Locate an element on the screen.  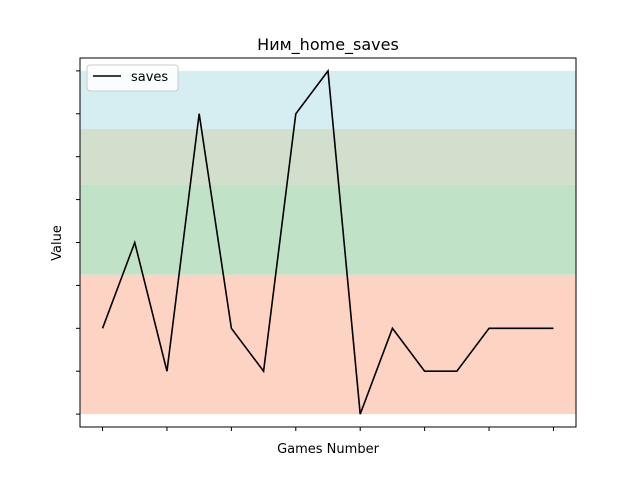
legend-box is located at coordinates (132, 78).